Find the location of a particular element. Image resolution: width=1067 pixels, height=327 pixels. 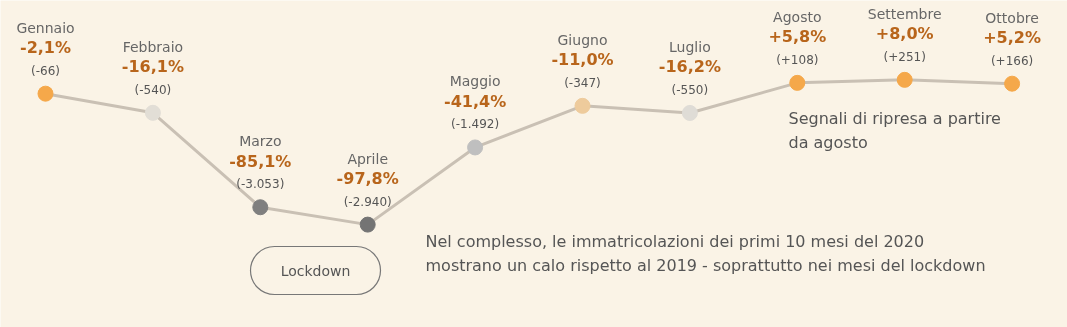

annotation: (-3.053) is located at coordinates (260, 184).